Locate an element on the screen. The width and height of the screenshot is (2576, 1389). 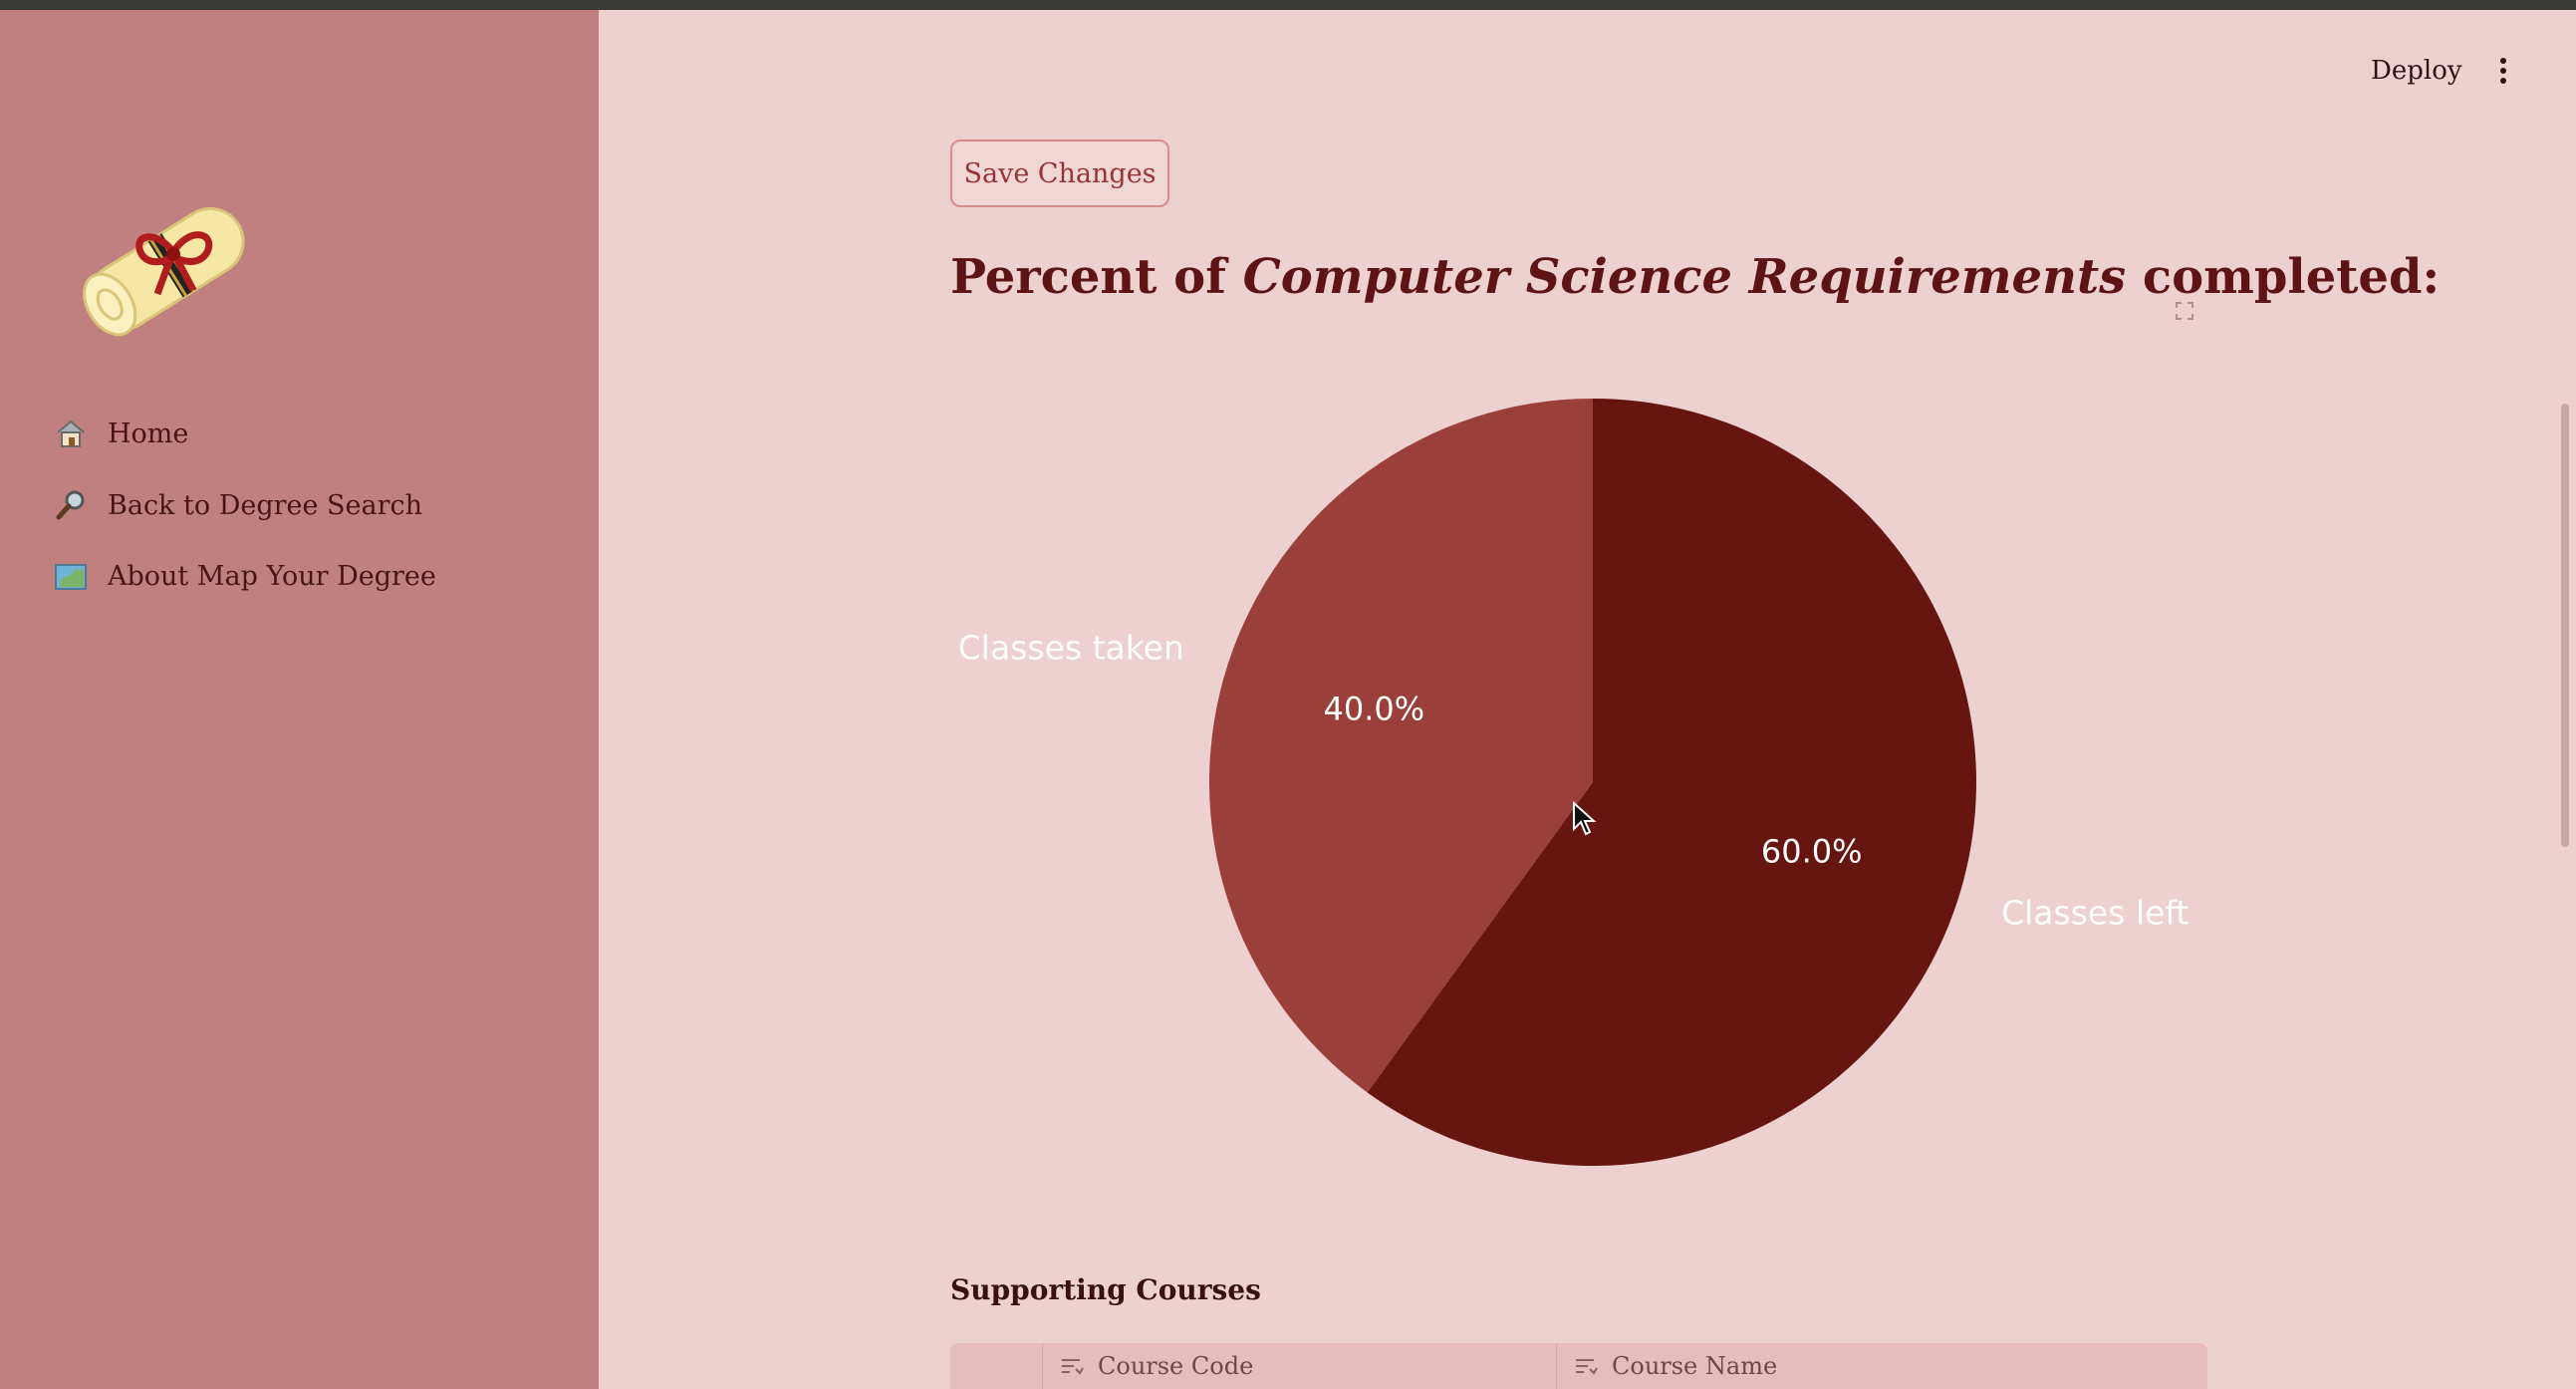
pie-percent-label: 60.0% is located at coordinates (1812, 851).